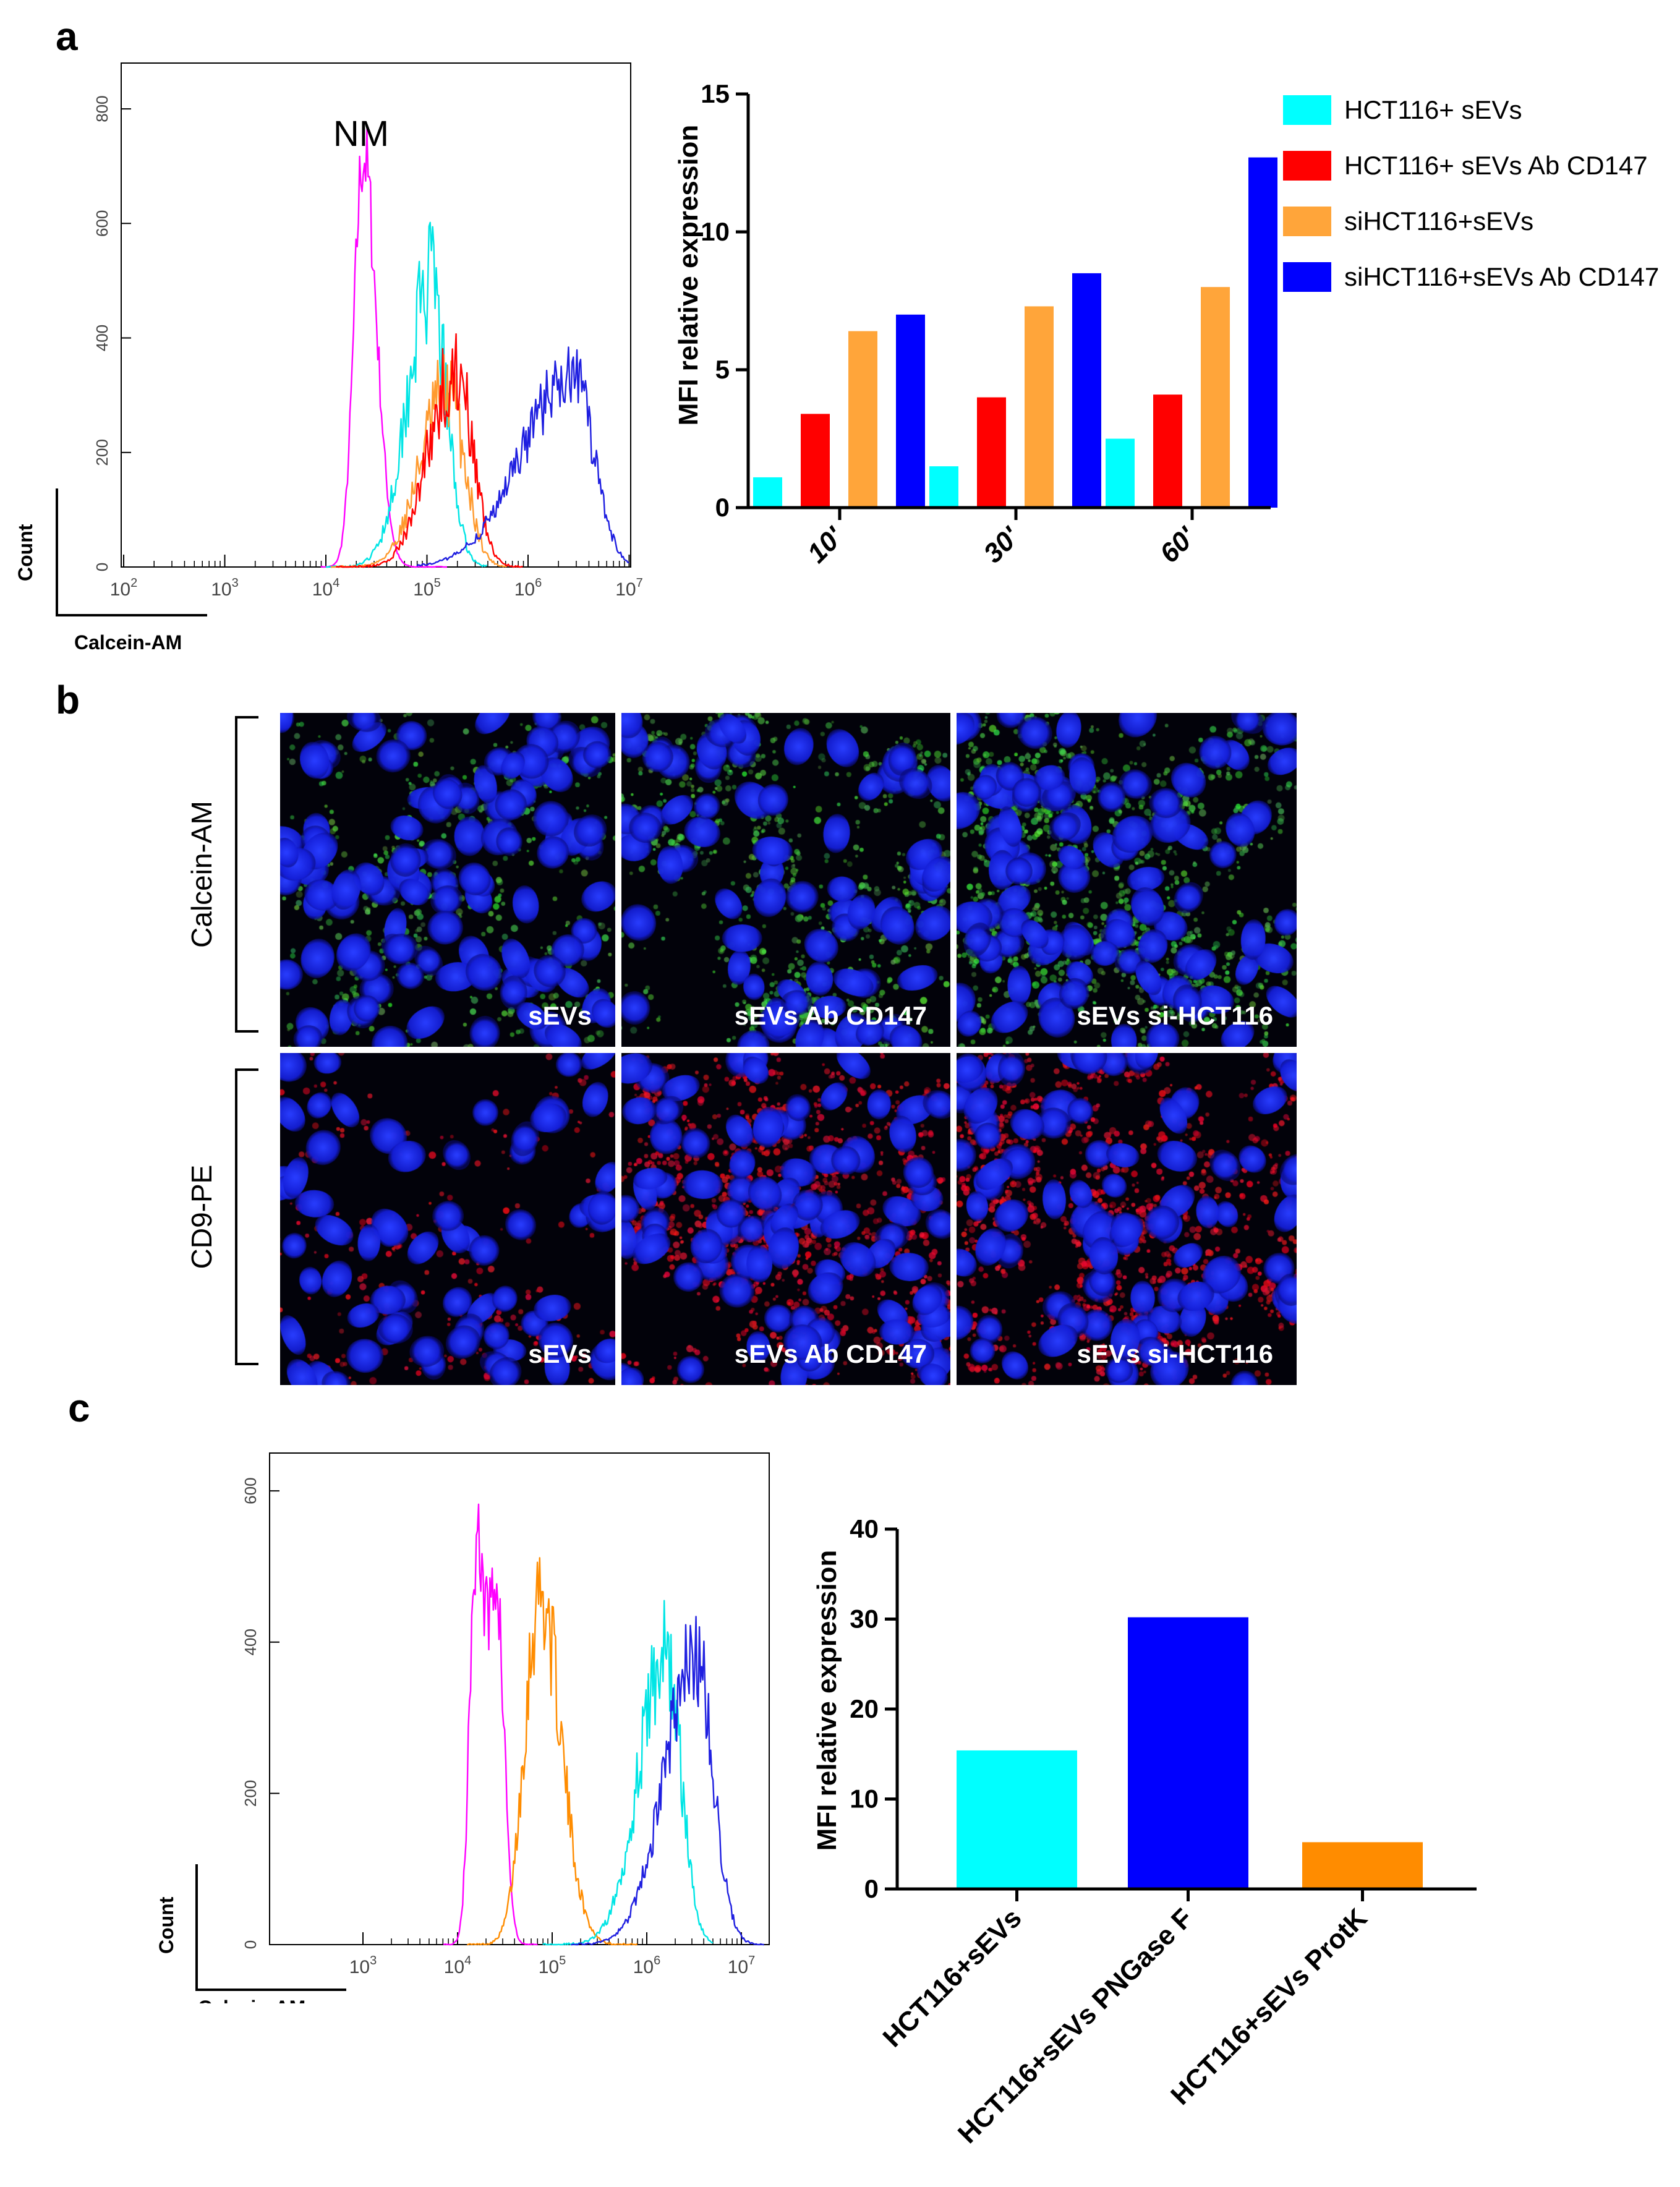 The width and height of the screenshot is (1680, 2187). I want to click on panel-letter-a: a, so click(67, 37).